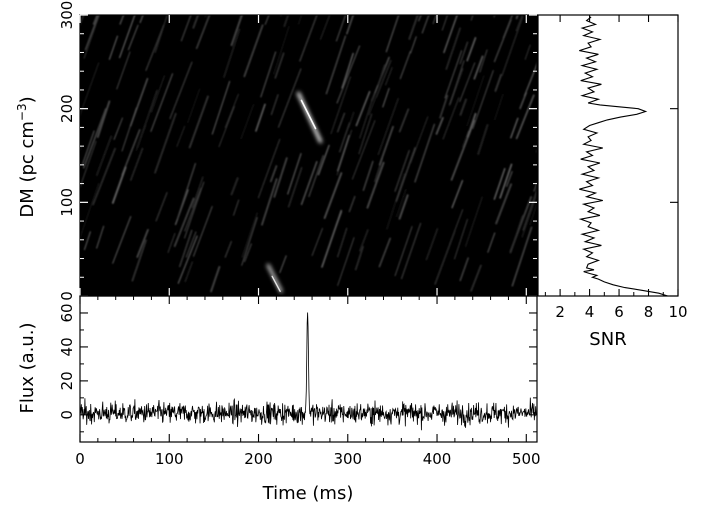 This screenshot has height=509, width=707. I want to click on time-tick-label: 0, so click(80, 459).